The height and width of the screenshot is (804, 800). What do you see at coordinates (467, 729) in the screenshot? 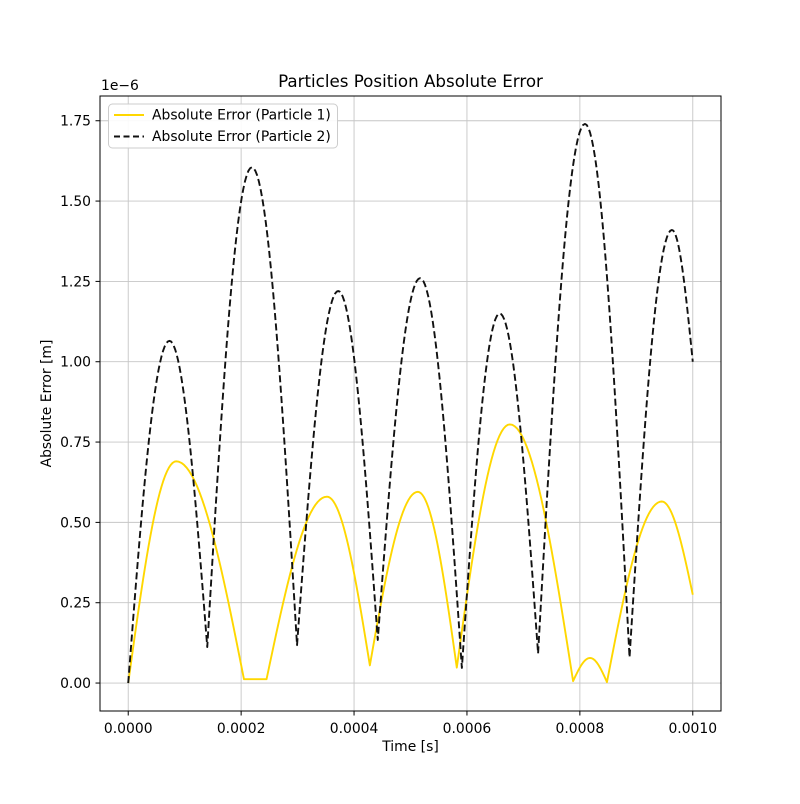
I see `x-tick-label: 0.0006` at bounding box center [467, 729].